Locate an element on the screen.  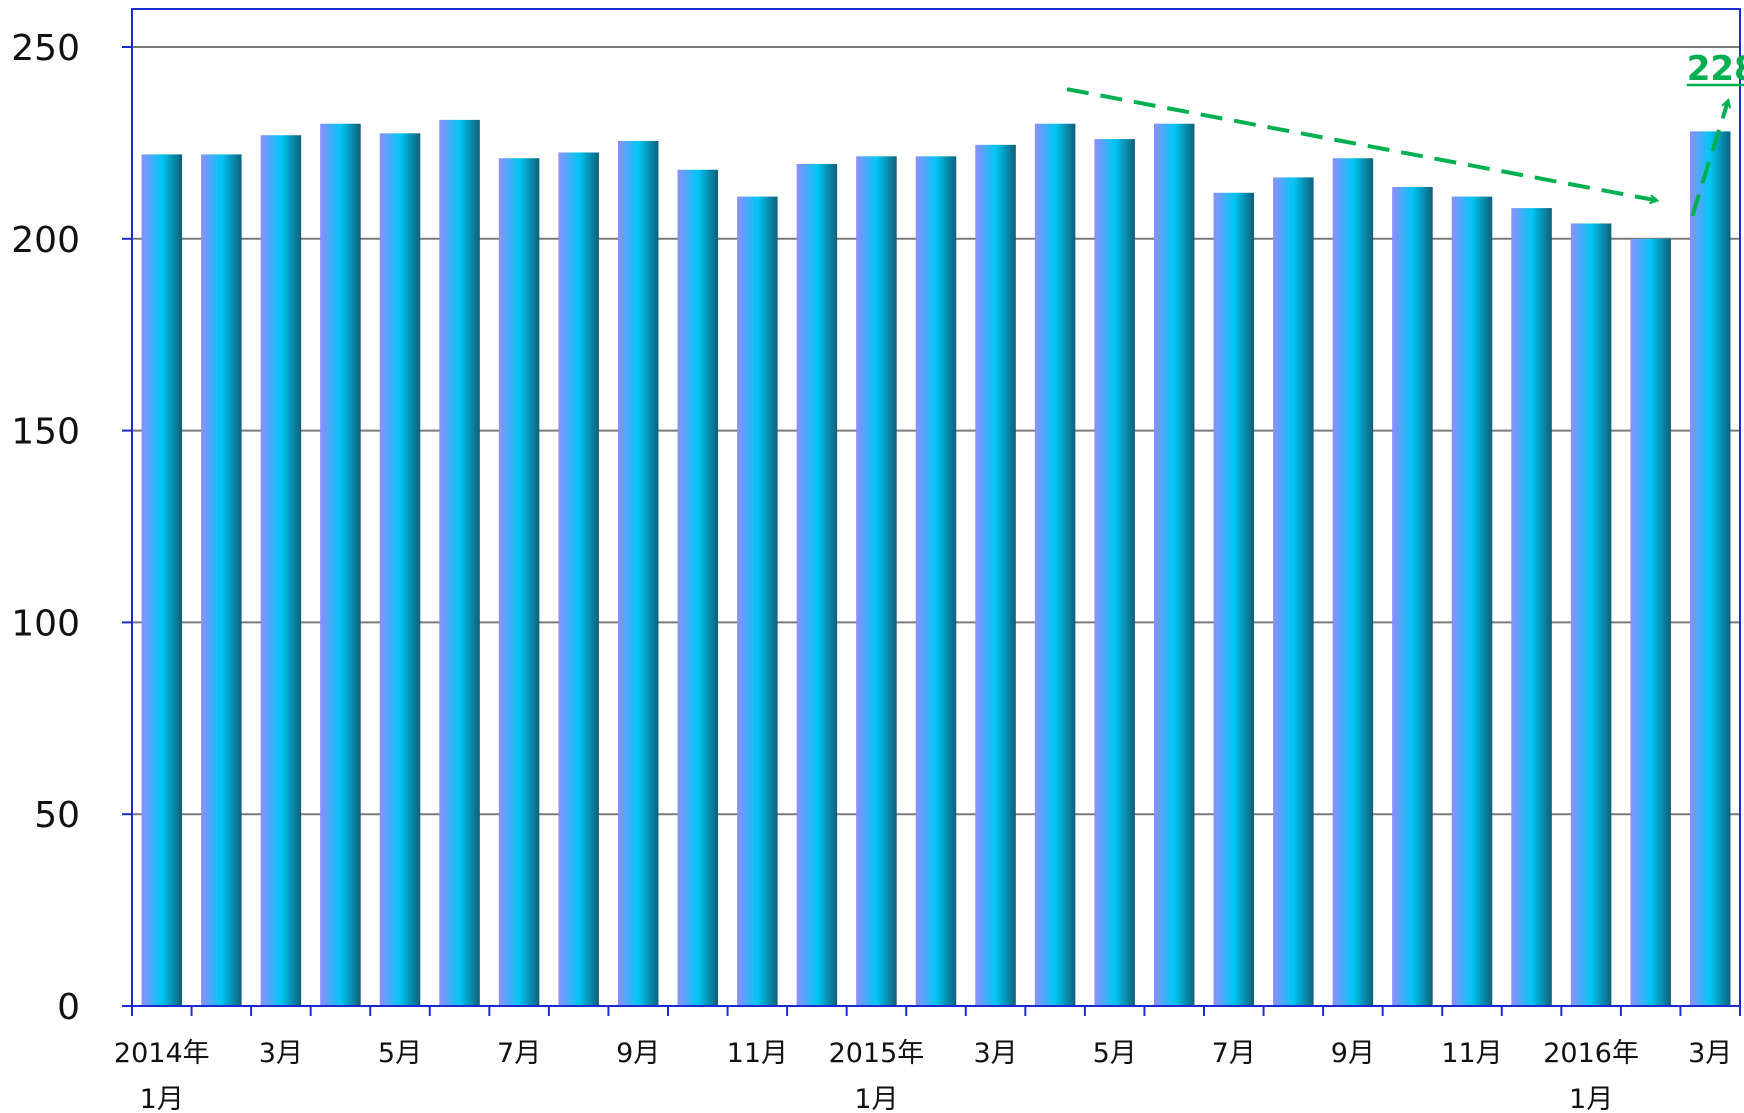
bar-2014年11月 is located at coordinates (757, 601).